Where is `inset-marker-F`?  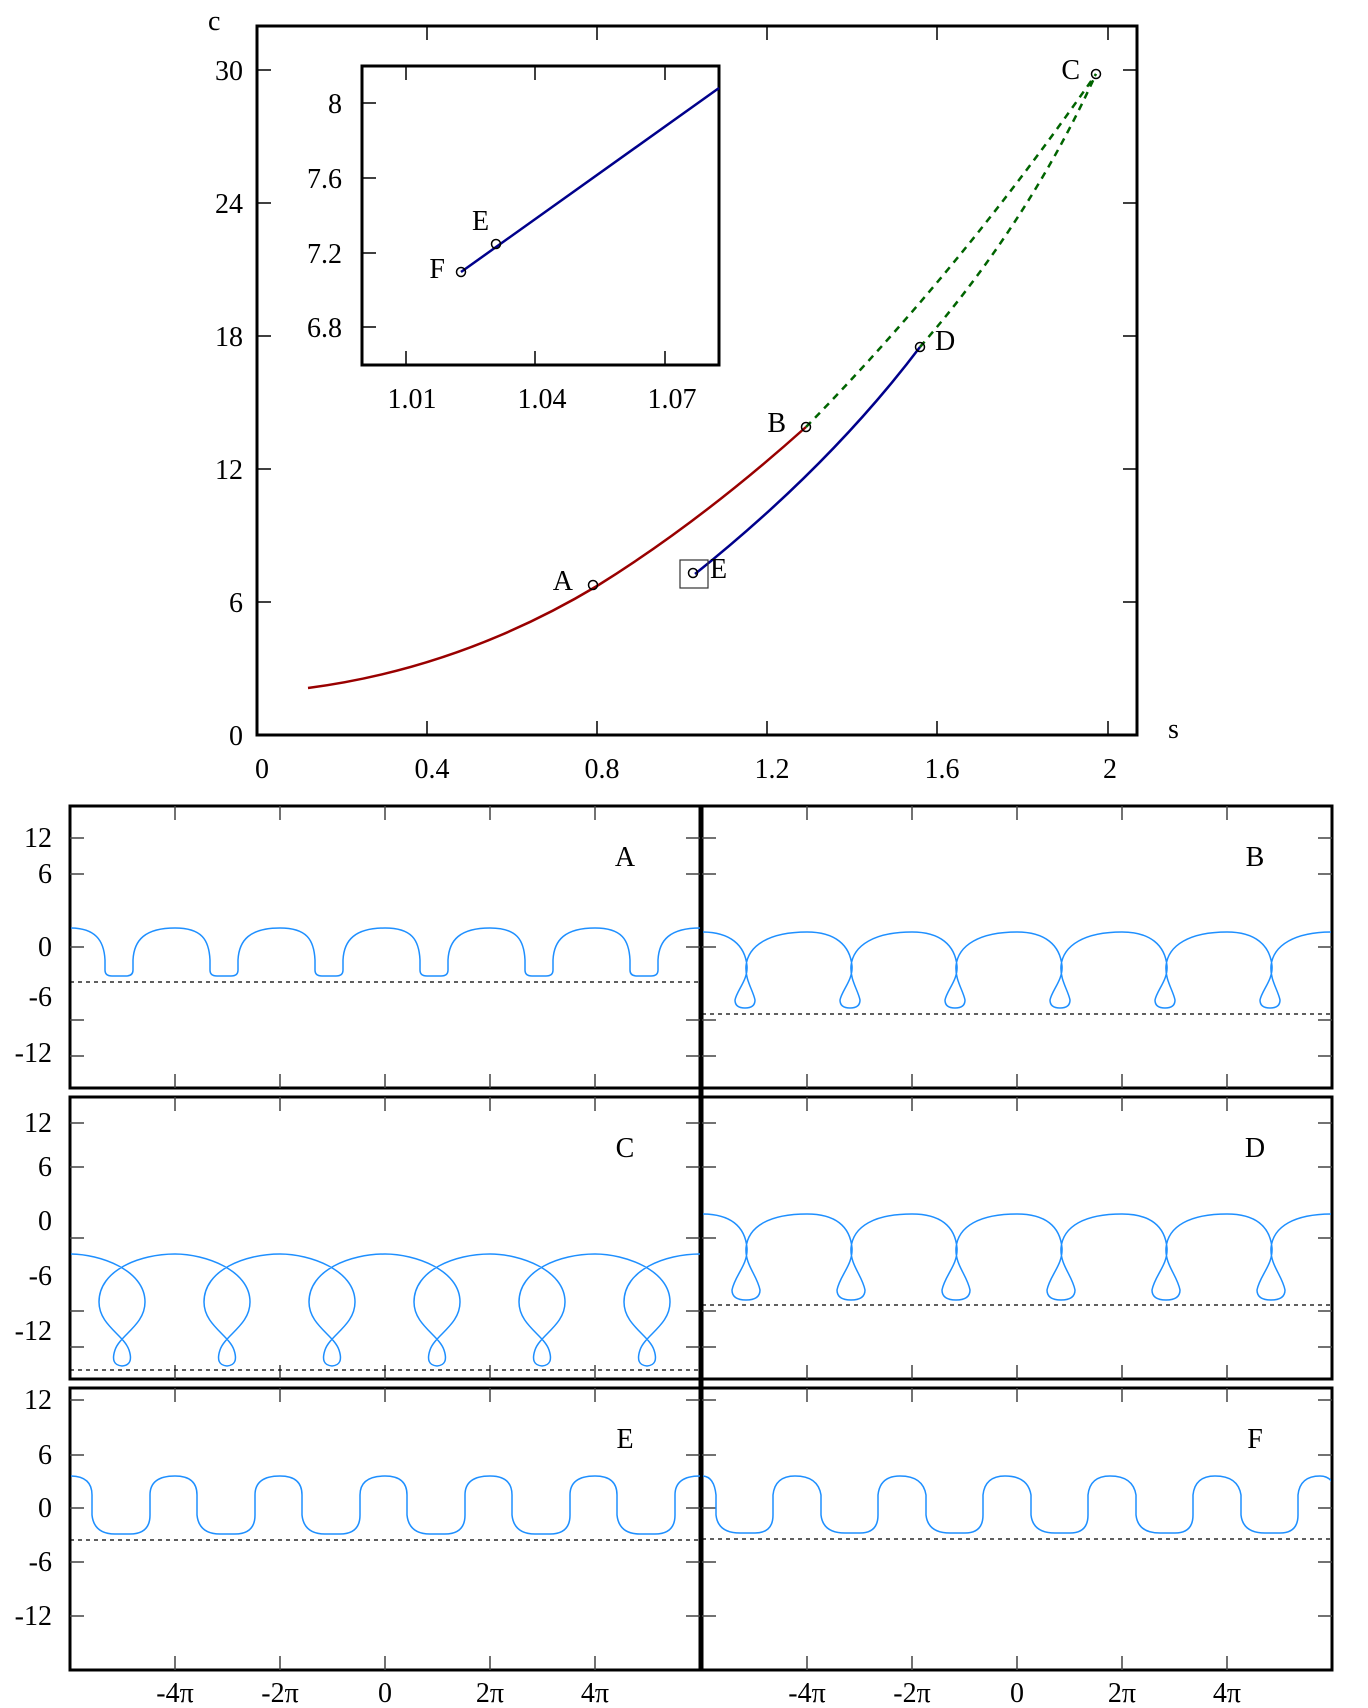
inset-marker-F is located at coordinates (461, 272).